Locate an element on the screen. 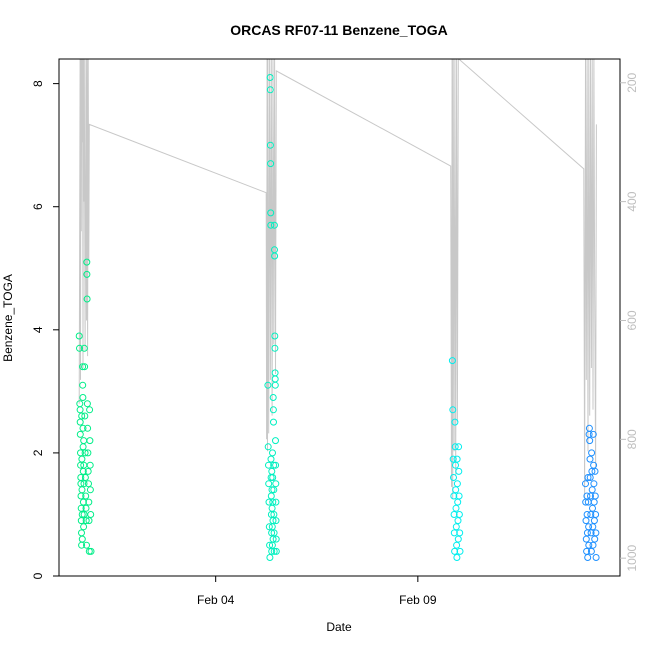 The height and width of the screenshot is (650, 650). y2-tick-label: 1000 is located at coordinates (632, 558).